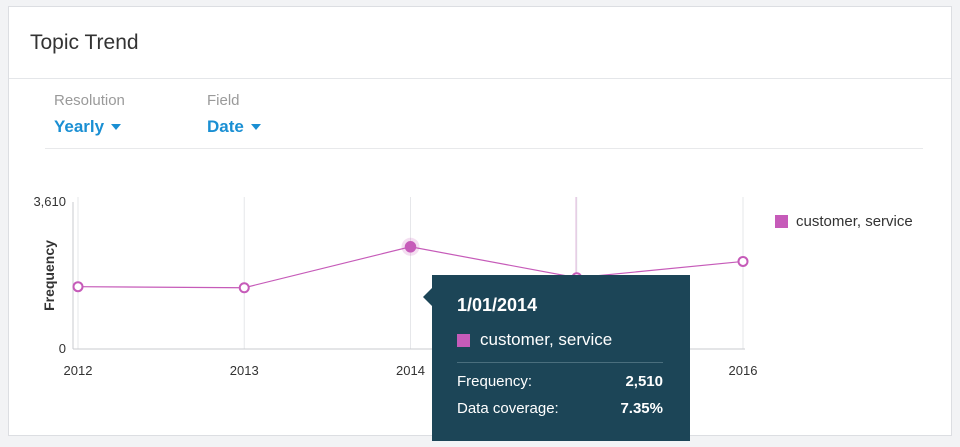 The image size is (960, 447). Describe the element at coordinates (463, 340) in the screenshot. I see `tooltip-swatch` at that location.